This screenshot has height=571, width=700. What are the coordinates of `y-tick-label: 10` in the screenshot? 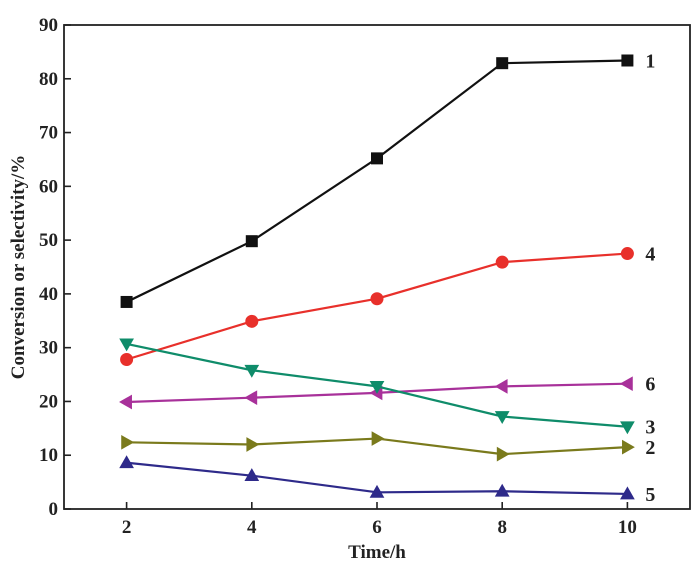 It's located at (48, 455).